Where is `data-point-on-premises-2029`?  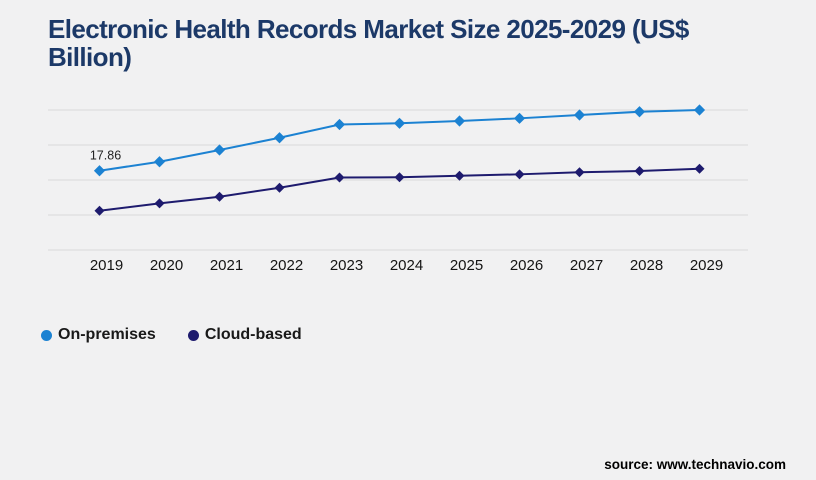
data-point-on-premises-2029 is located at coordinates (699, 110).